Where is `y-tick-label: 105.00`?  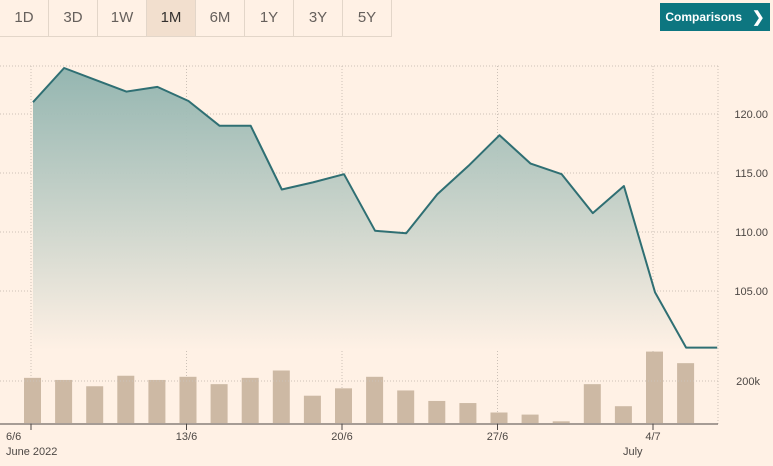 y-tick-label: 105.00 is located at coordinates (751, 292).